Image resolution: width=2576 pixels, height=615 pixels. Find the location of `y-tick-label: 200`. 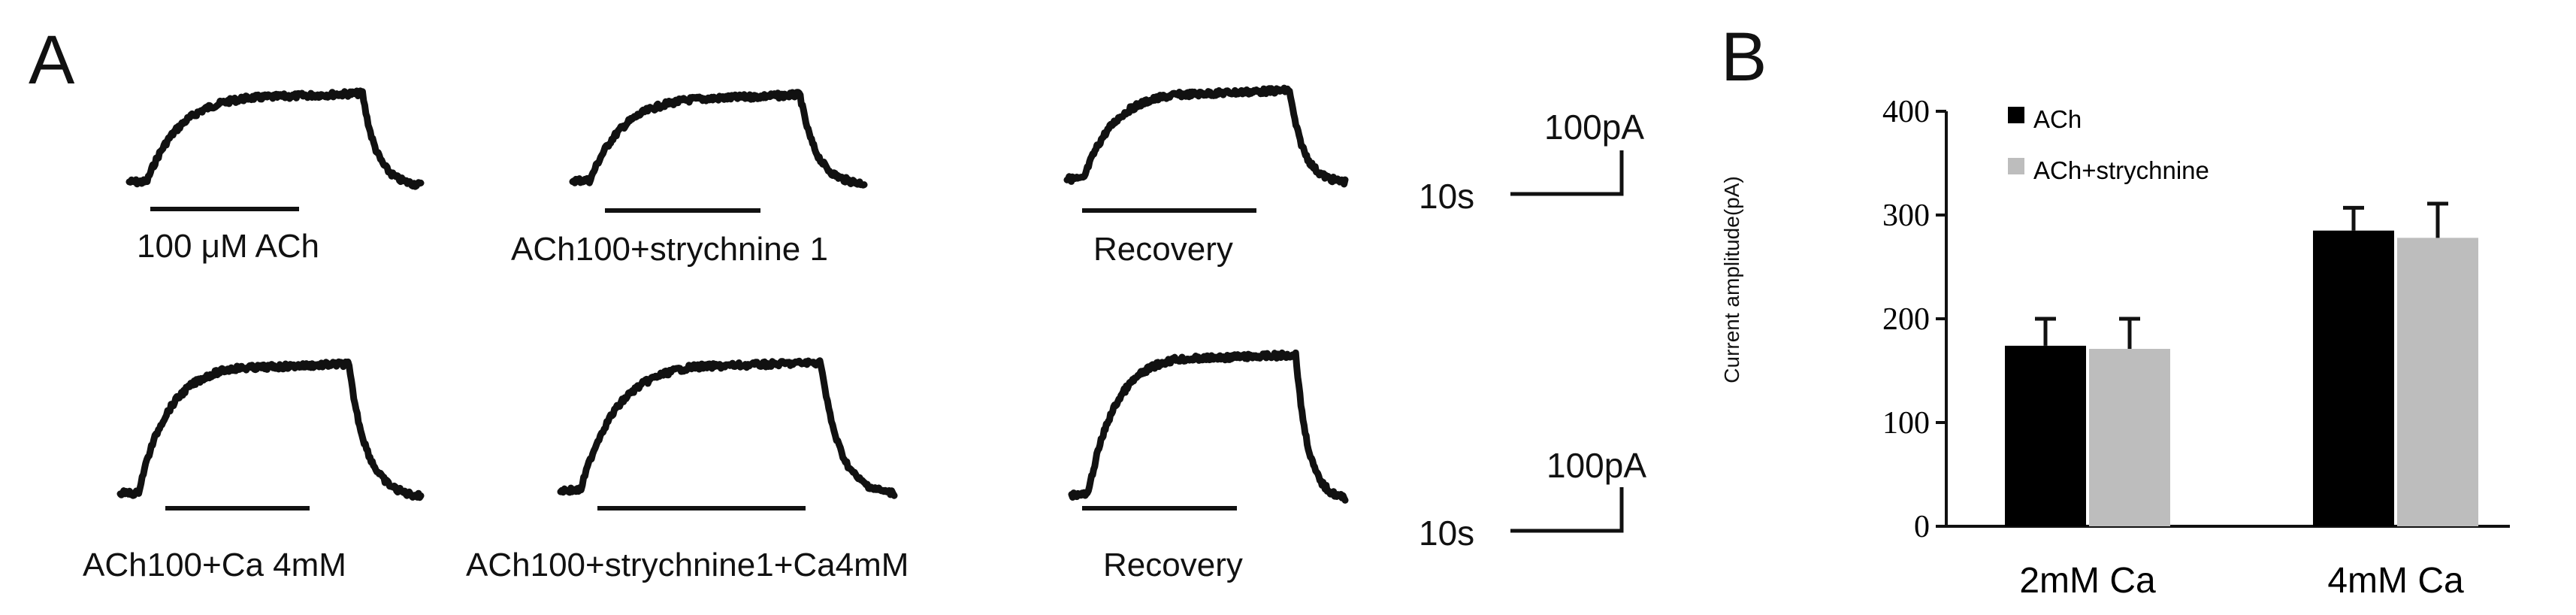

y-tick-label: 200 is located at coordinates (1906, 319).